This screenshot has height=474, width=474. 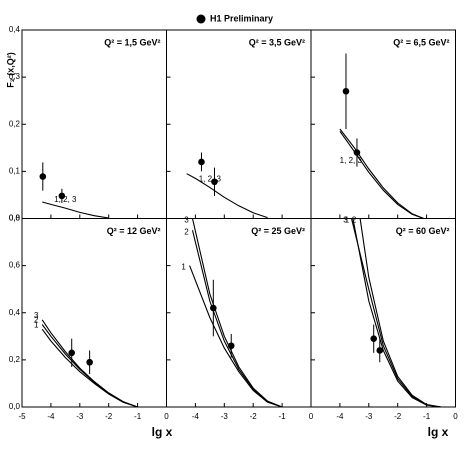 What do you see at coordinates (277, 42) in the screenshot?
I see `panel-title: Q² = 3,5 GeV²` at bounding box center [277, 42].